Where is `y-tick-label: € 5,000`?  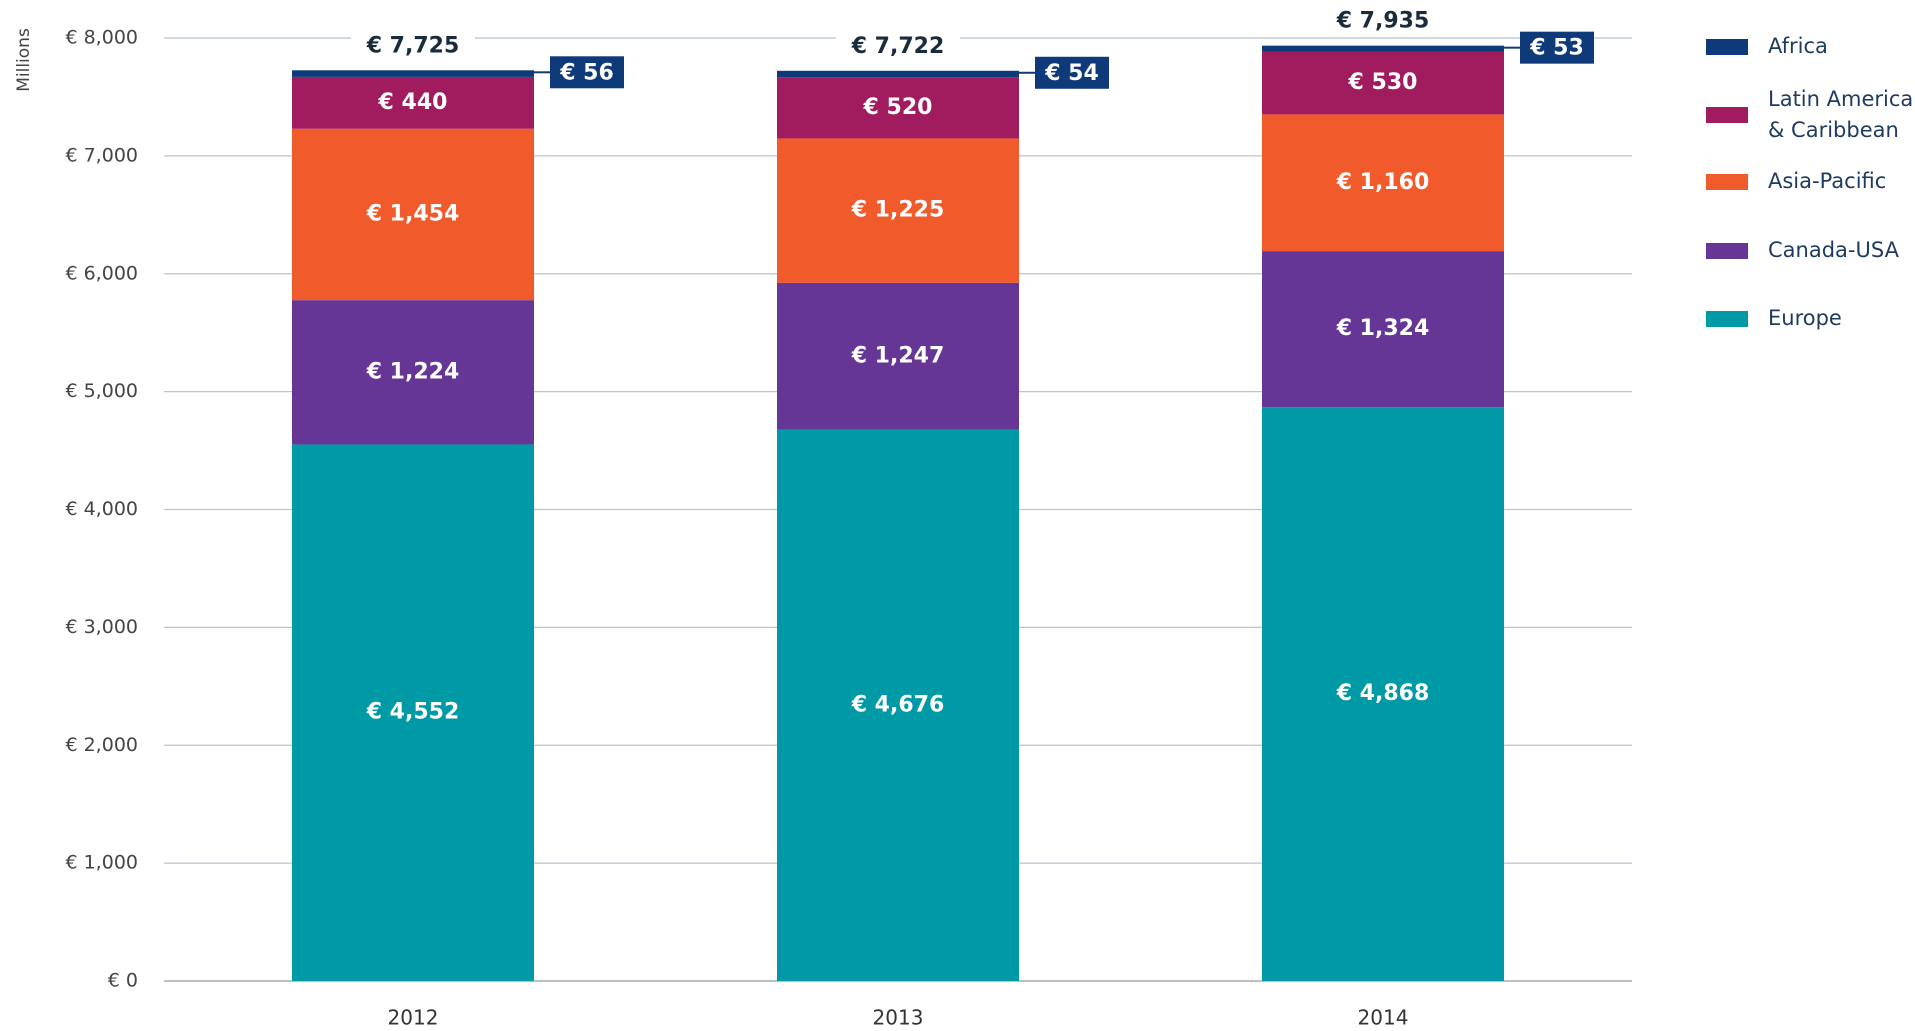 y-tick-label: € 5,000 is located at coordinates (101, 391).